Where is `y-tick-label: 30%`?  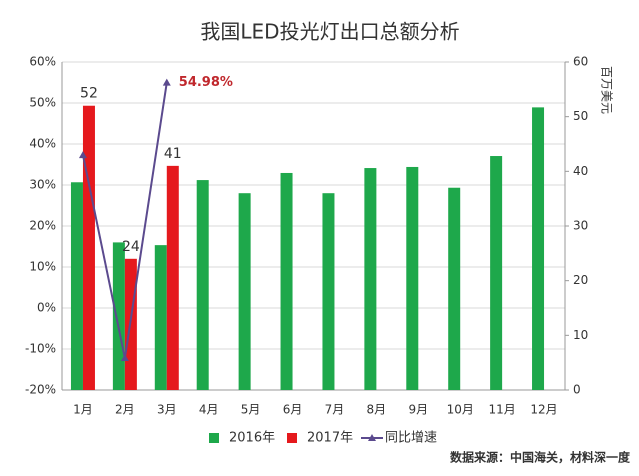
y-tick-label: 30% is located at coordinates (42, 185).